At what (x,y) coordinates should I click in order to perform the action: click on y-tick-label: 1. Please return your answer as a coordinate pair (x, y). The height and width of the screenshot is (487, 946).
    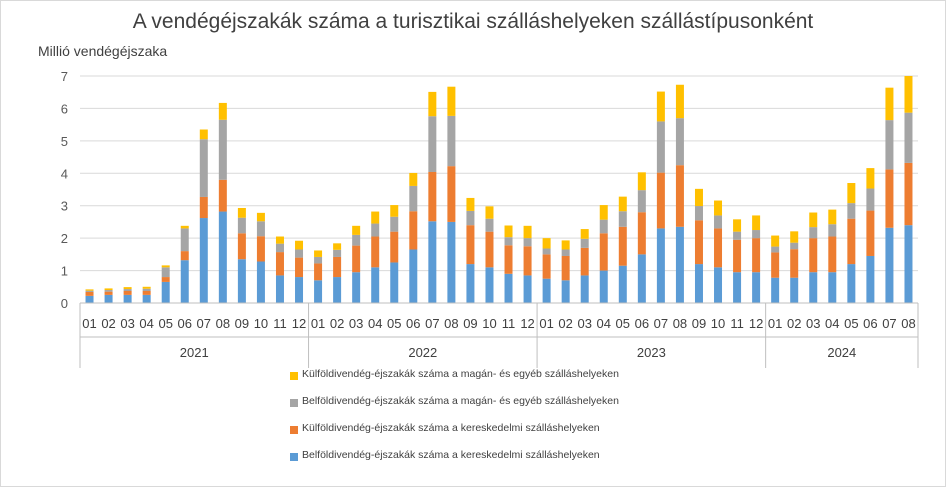
    Looking at the image, I should click on (64, 271).